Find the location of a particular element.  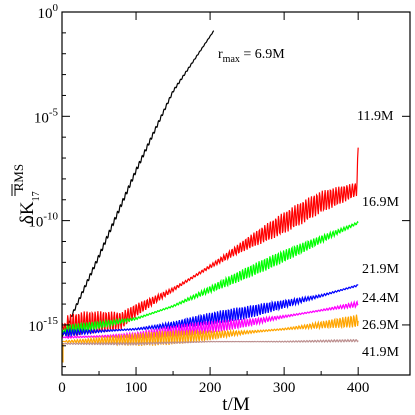

x-tick-label: 300 is located at coordinates (284, 388).